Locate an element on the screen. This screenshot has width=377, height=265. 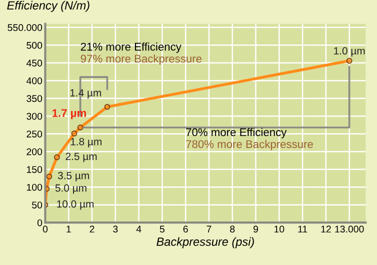
y-tick-label: 200 is located at coordinates (34, 152).